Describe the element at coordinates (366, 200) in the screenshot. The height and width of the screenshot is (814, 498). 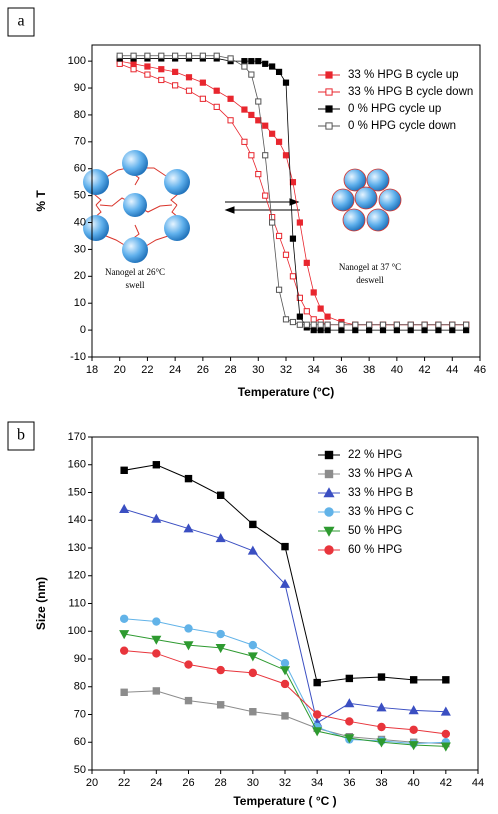
I see `nanogel-deswell-schematic` at that location.